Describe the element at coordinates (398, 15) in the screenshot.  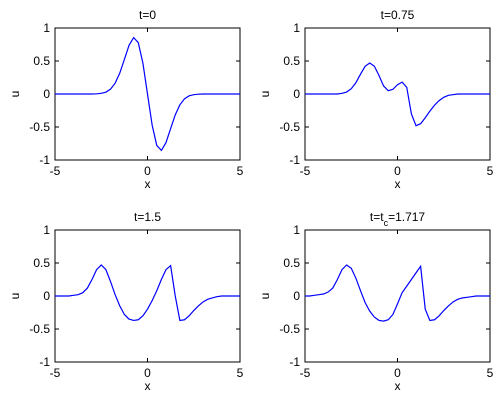
I see `panel-title: t=0.75` at that location.